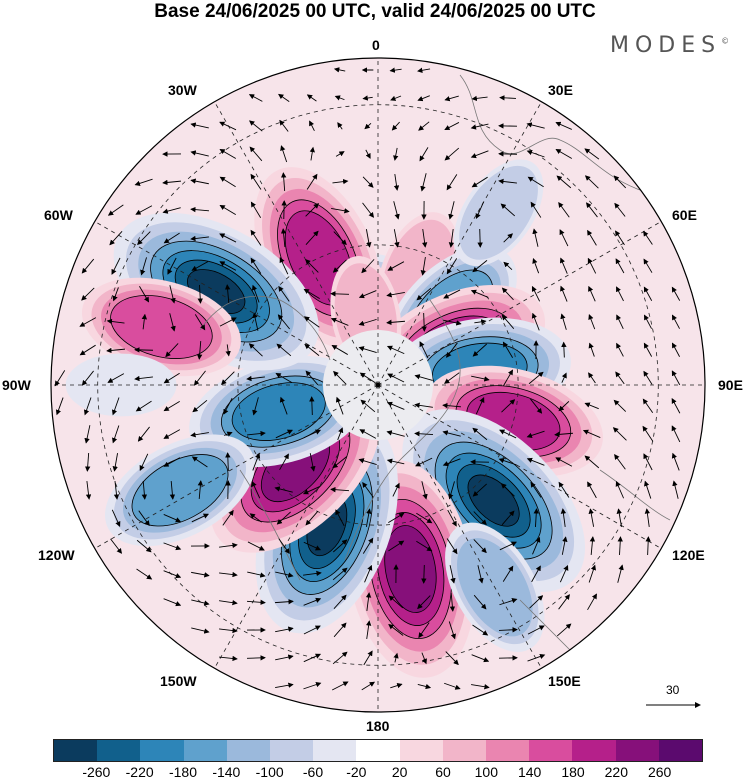 This screenshot has width=750, height=783. I want to click on colorbar-tick-label: 180, so click(573, 772).